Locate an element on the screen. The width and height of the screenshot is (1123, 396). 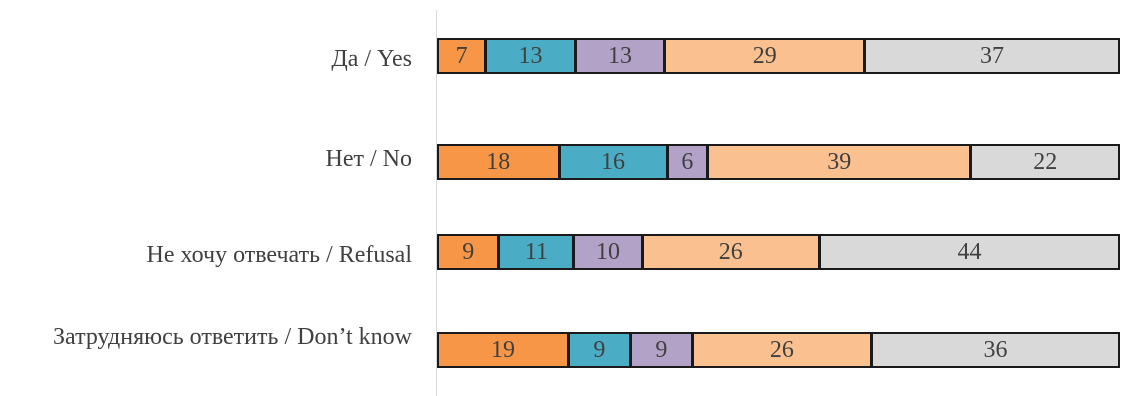
bar-segment-no-4: 39 is located at coordinates (839, 162).